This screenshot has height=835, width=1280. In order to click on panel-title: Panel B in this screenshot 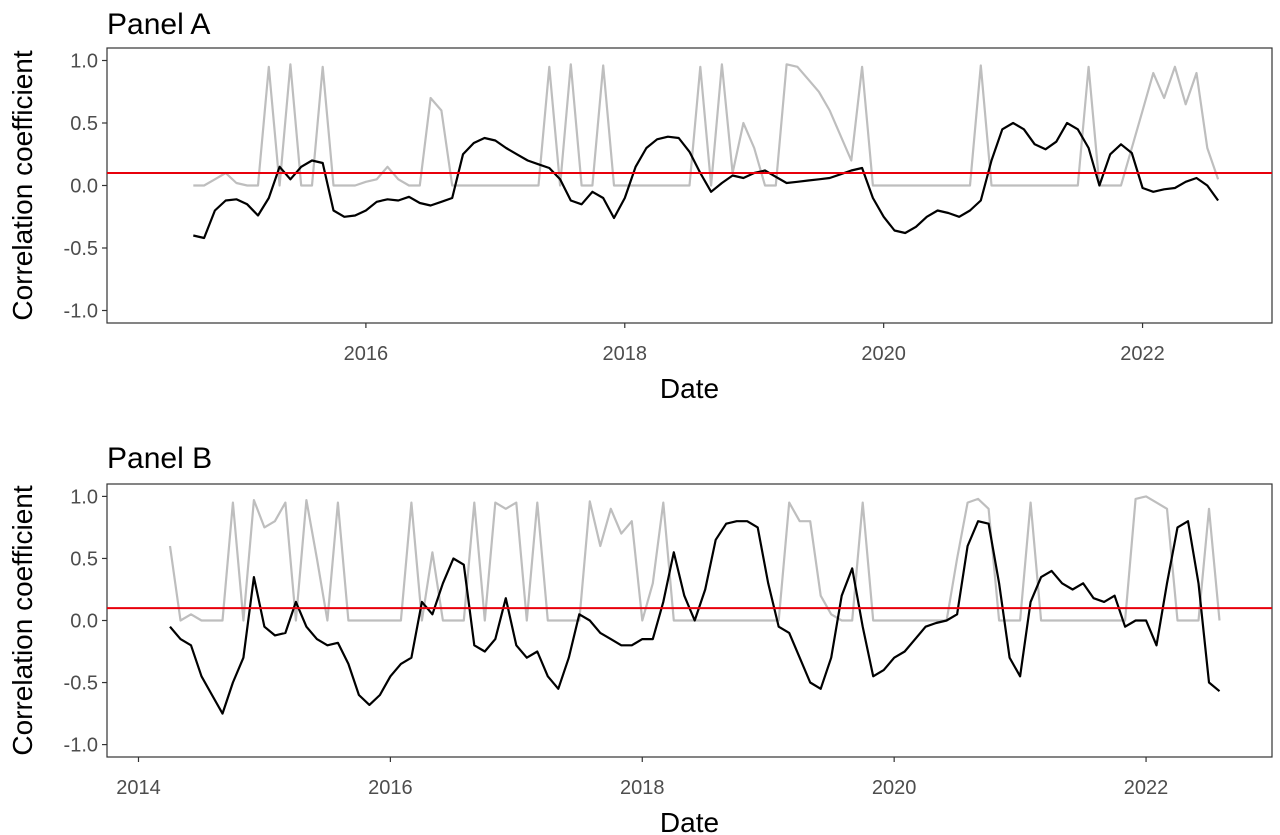, I will do `click(159, 458)`.